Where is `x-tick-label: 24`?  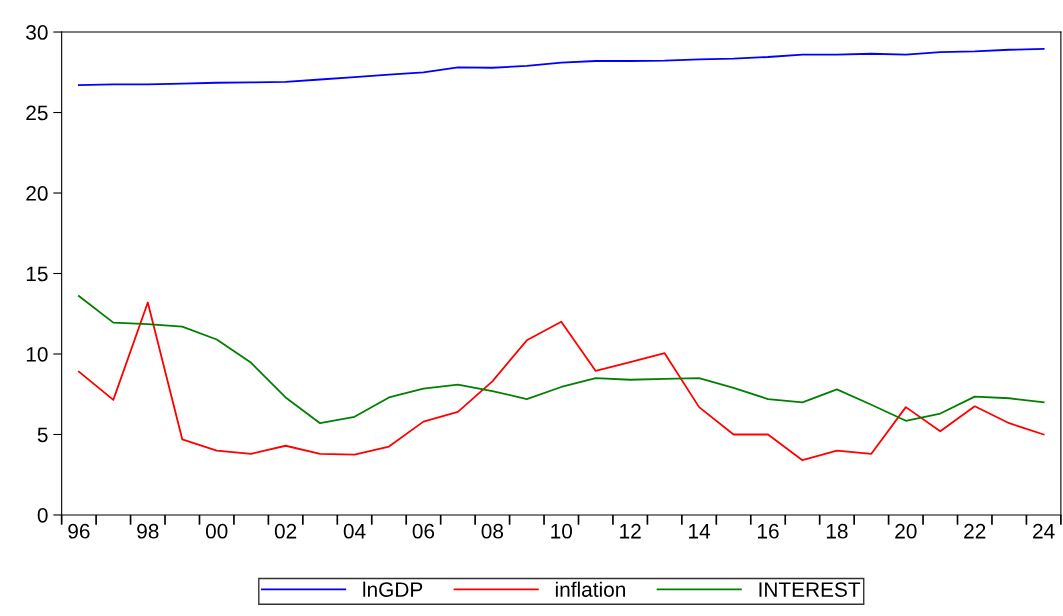
x-tick-label: 24 is located at coordinates (1044, 531).